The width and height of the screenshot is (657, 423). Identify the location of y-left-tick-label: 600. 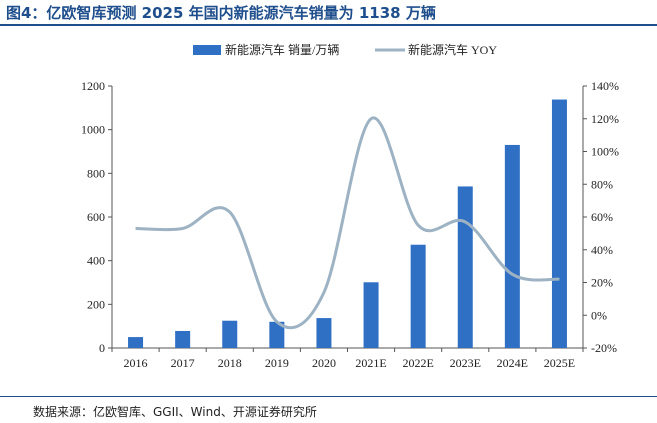
(96, 217).